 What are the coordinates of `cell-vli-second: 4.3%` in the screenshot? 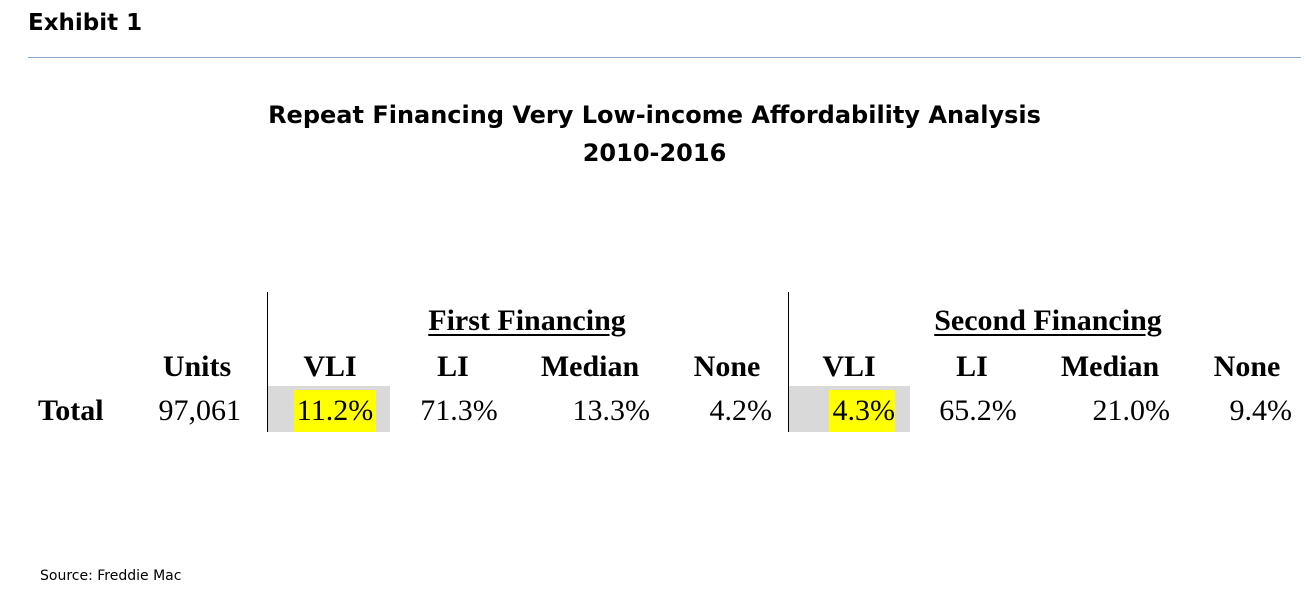 It's located at (864, 410).